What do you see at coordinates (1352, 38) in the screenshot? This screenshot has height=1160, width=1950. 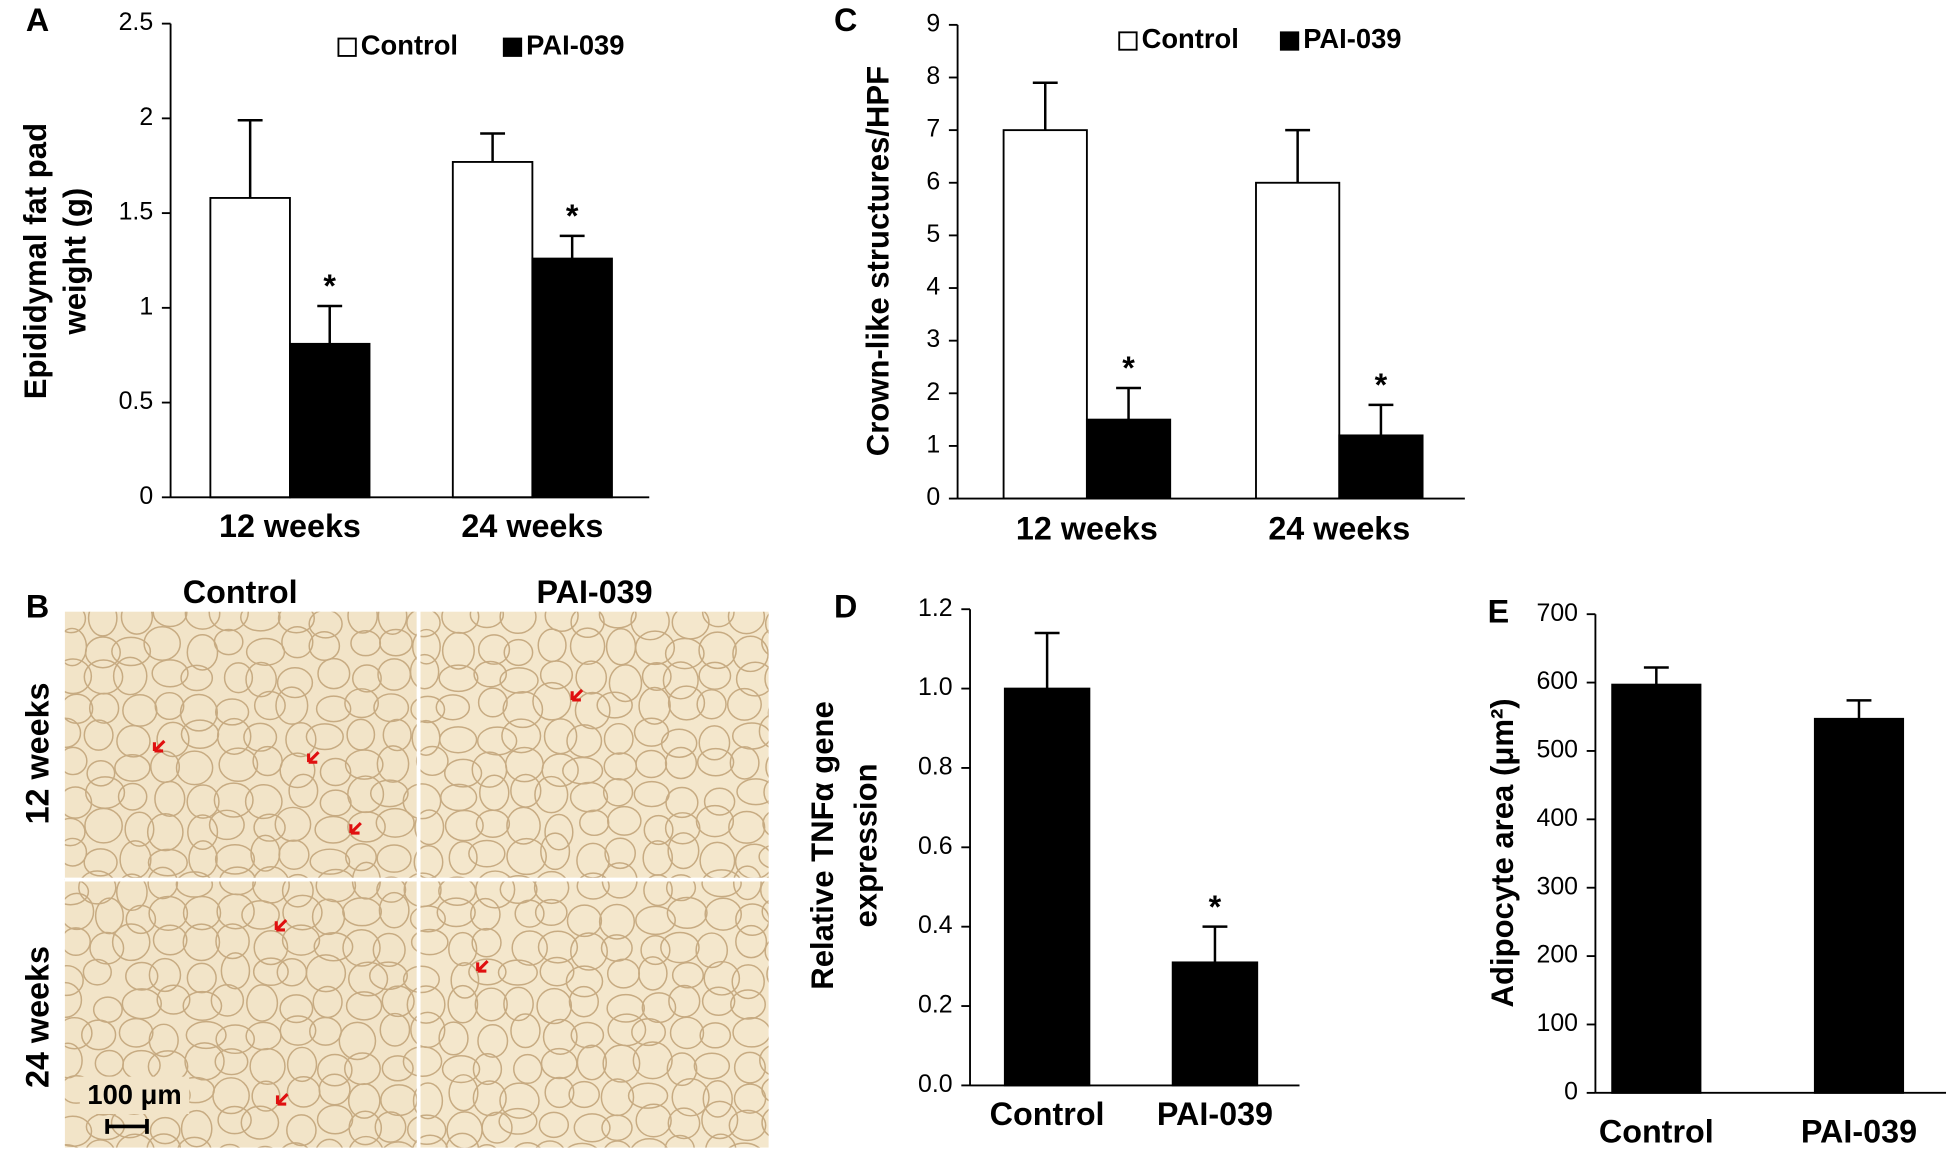 I see `legend-label: PAI-039` at bounding box center [1352, 38].